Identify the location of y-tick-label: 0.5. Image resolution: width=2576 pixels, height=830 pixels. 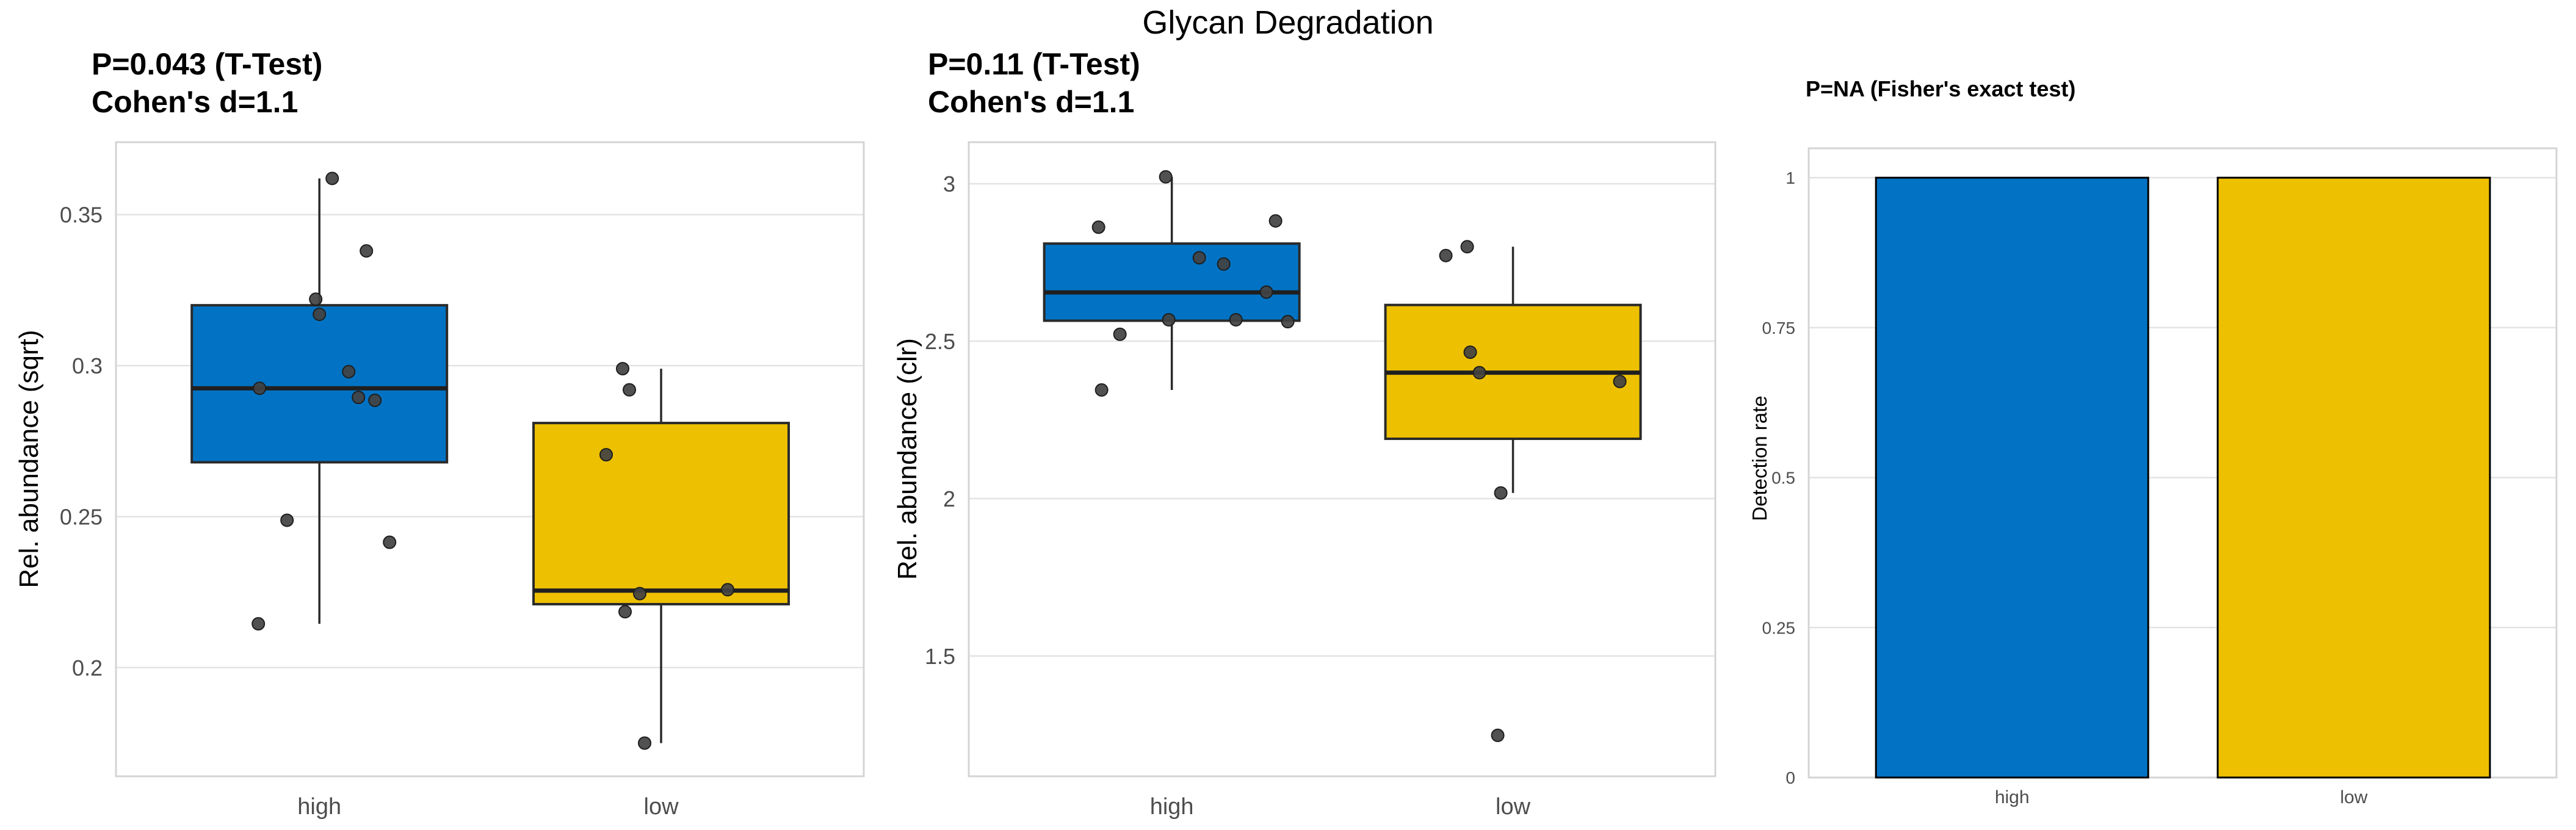
(1783, 479).